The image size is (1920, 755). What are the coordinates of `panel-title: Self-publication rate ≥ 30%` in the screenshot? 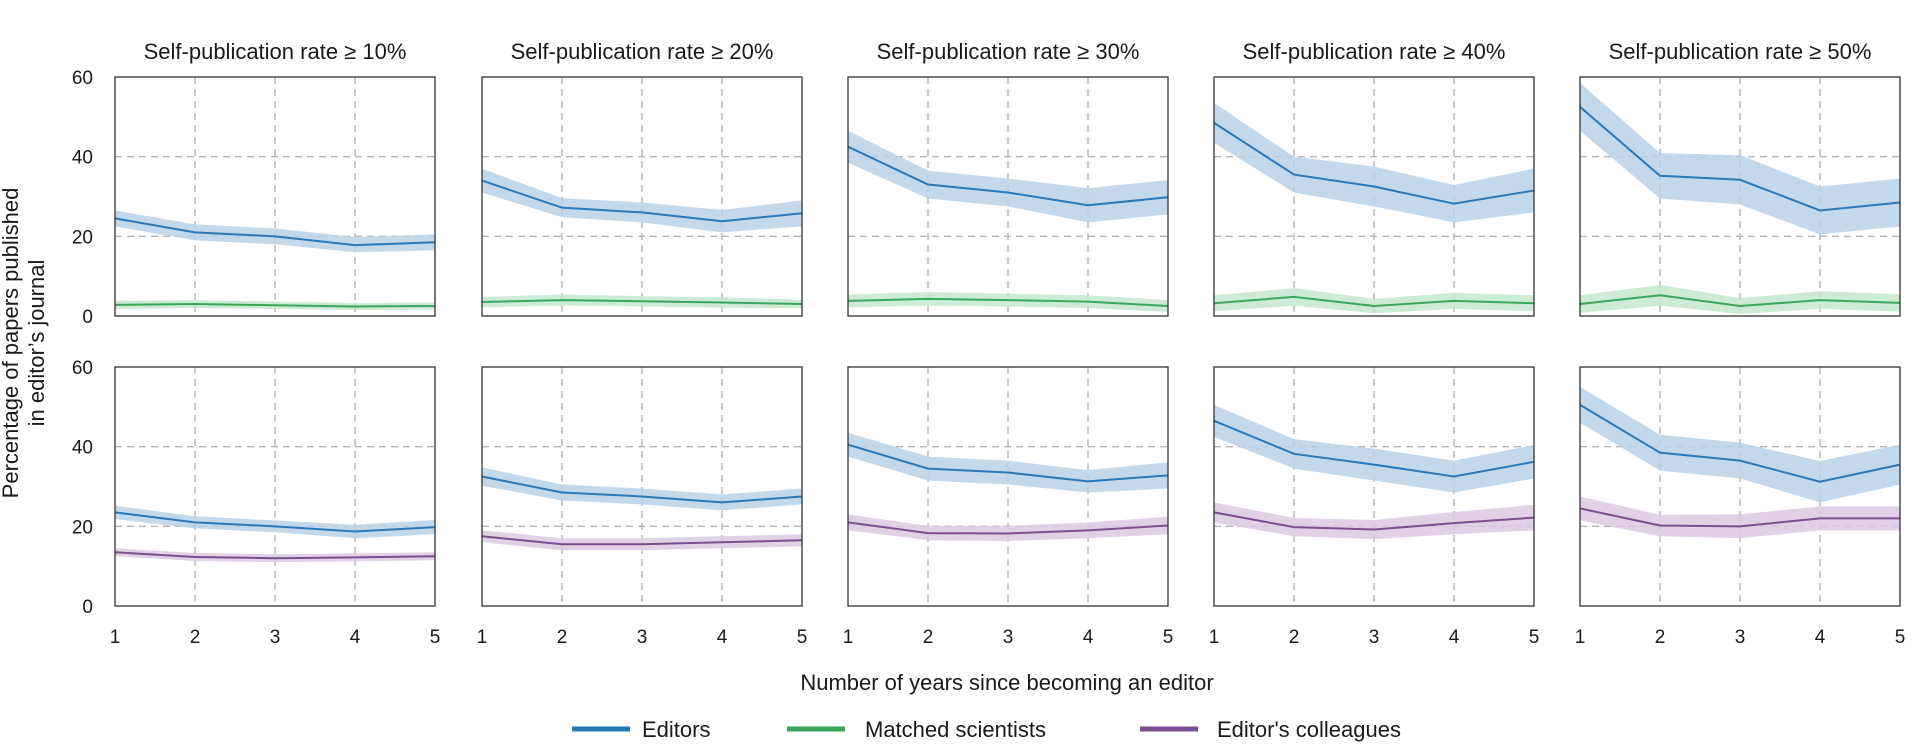 It's located at (1008, 51).